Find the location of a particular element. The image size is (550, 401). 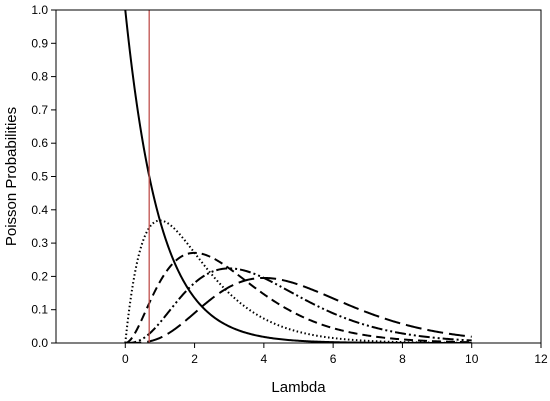

x-tick-label: 4 is located at coordinates (264, 359).